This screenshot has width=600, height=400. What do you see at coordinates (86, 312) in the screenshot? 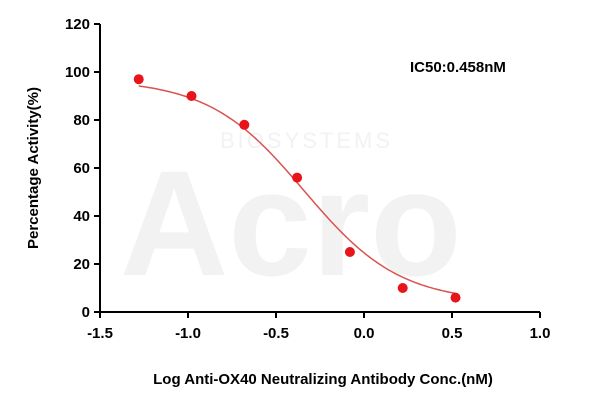
I see `y-tick-label: 0` at bounding box center [86, 312].